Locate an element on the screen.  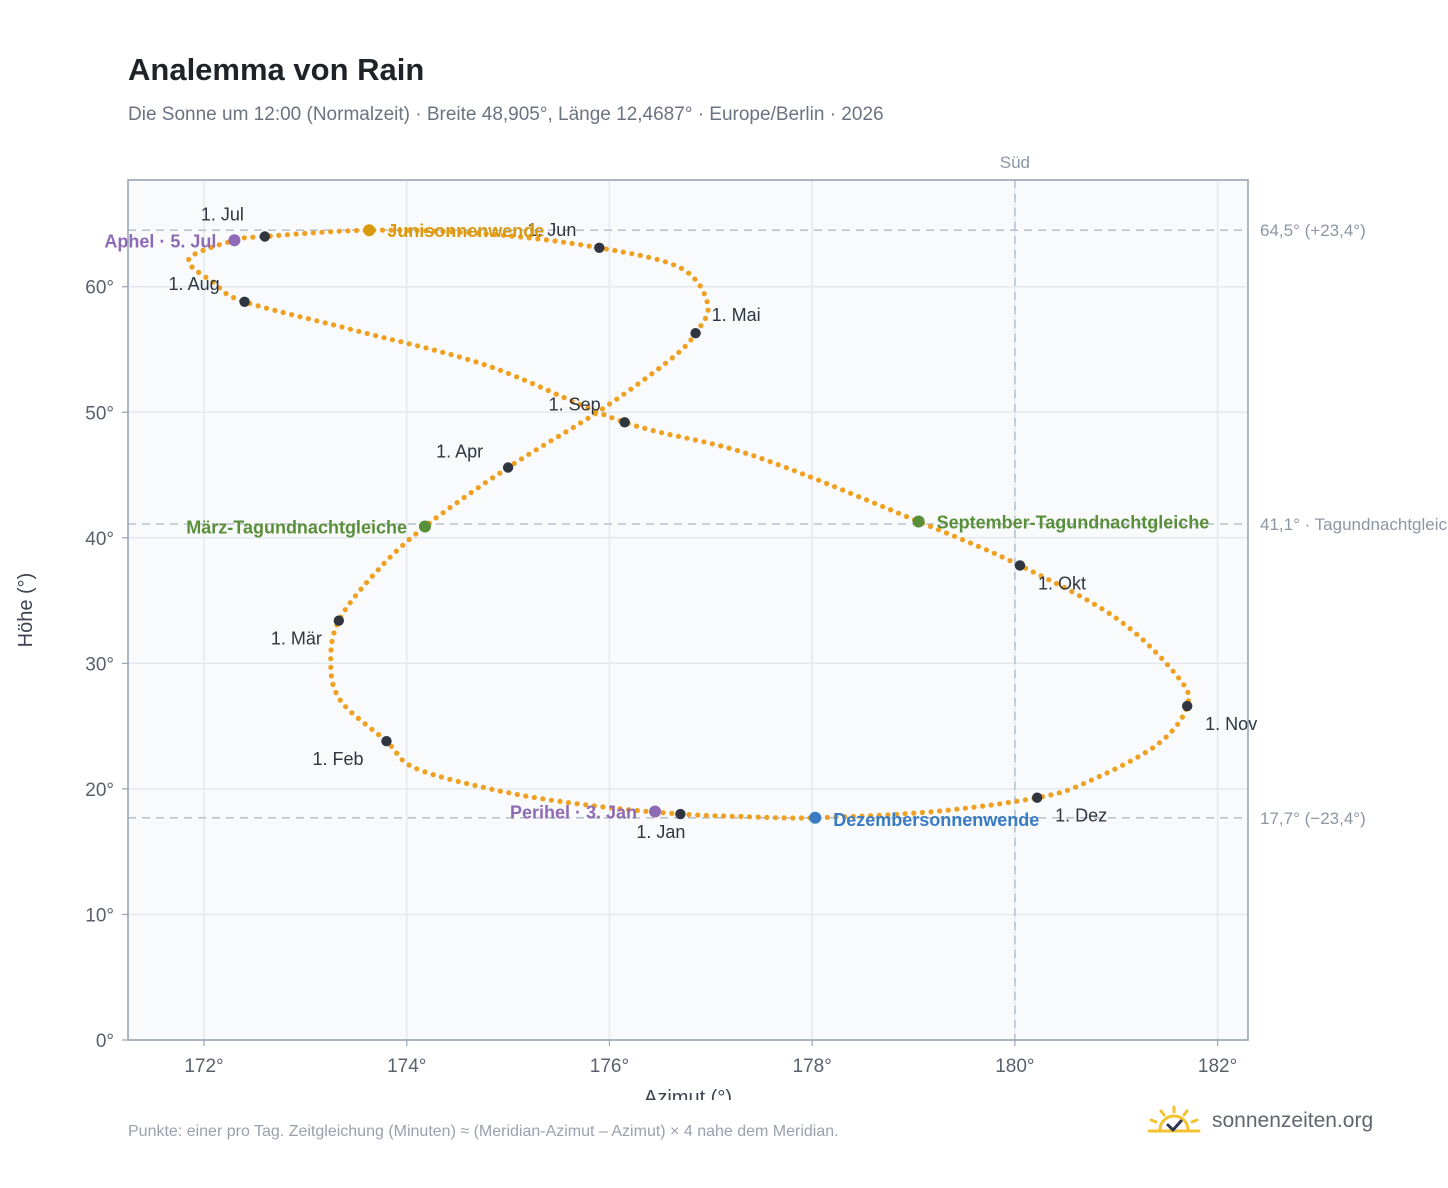
y-tick-label: 60° is located at coordinates (99, 288).